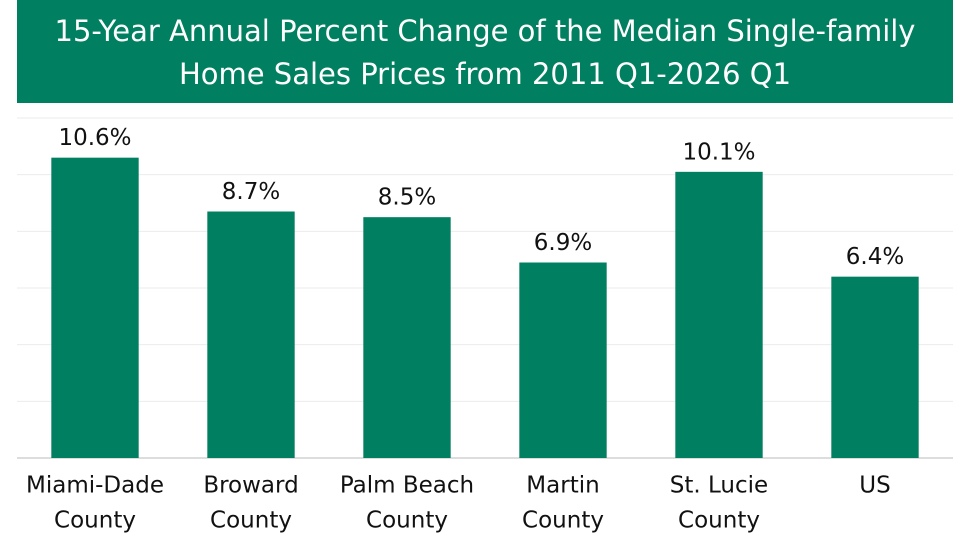  I want to click on data-label: 10.6%, so click(94, 138).